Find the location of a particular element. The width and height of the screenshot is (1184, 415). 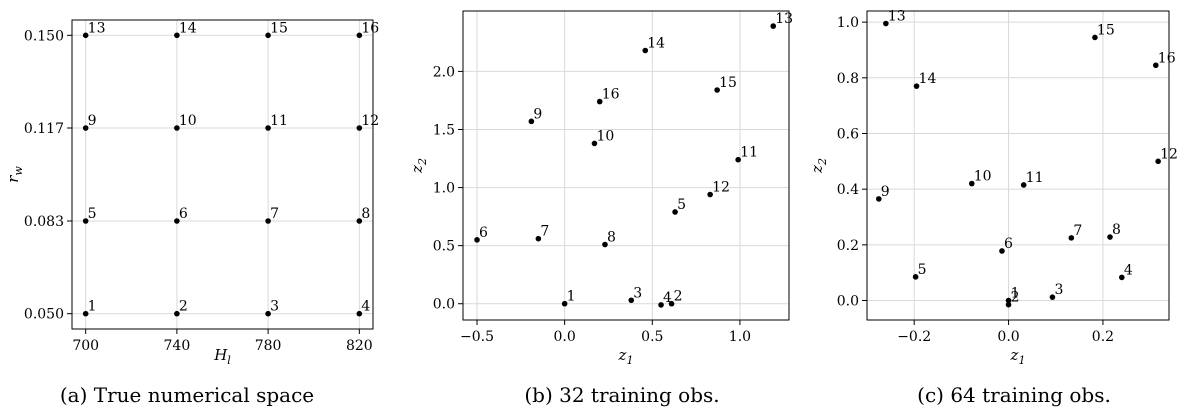

y-tick-label: 0.117 is located at coordinates (44, 129).